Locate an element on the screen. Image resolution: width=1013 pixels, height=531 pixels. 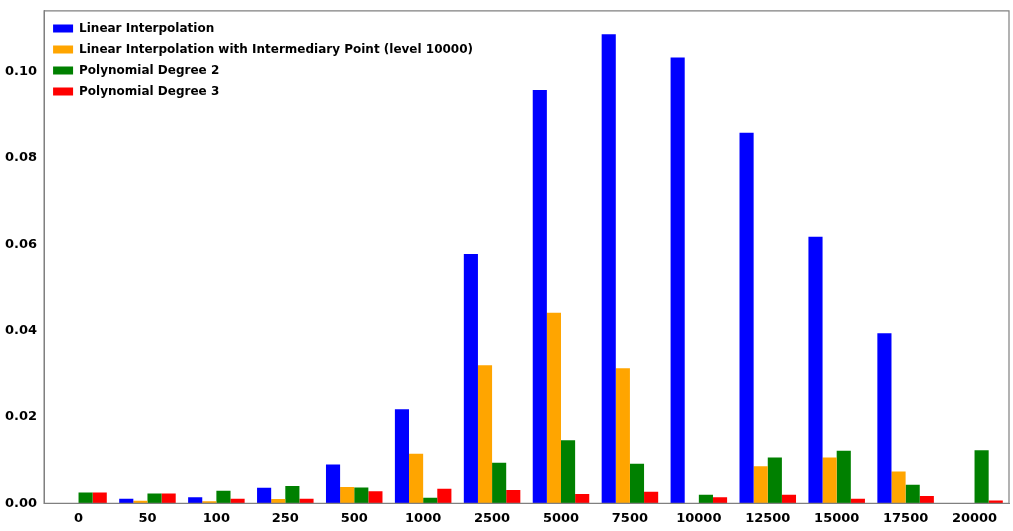
x-tick-label: 5000 is located at coordinates (561, 517).